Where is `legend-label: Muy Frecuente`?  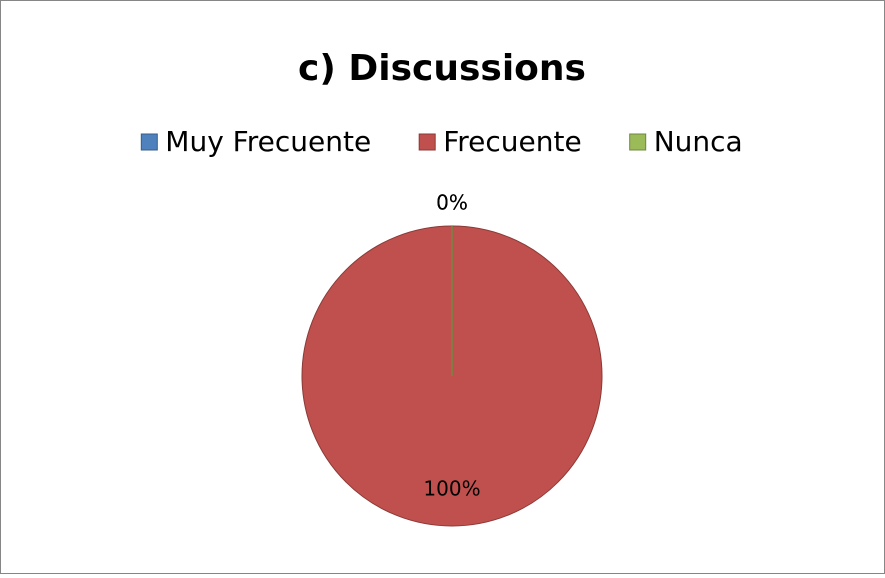
legend-label: Muy Frecuente is located at coordinates (268, 141).